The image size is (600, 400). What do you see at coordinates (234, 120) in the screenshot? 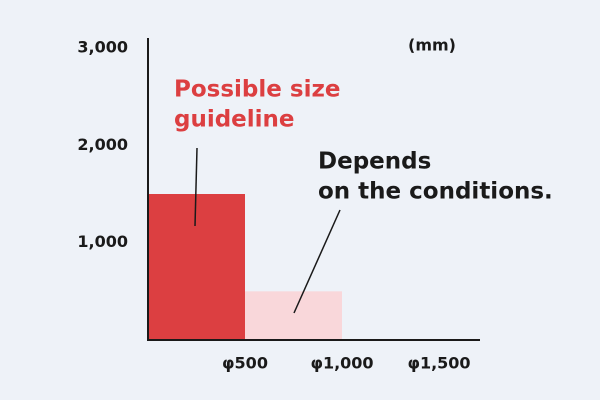
I see `annotation-text: guideline` at bounding box center [234, 120].